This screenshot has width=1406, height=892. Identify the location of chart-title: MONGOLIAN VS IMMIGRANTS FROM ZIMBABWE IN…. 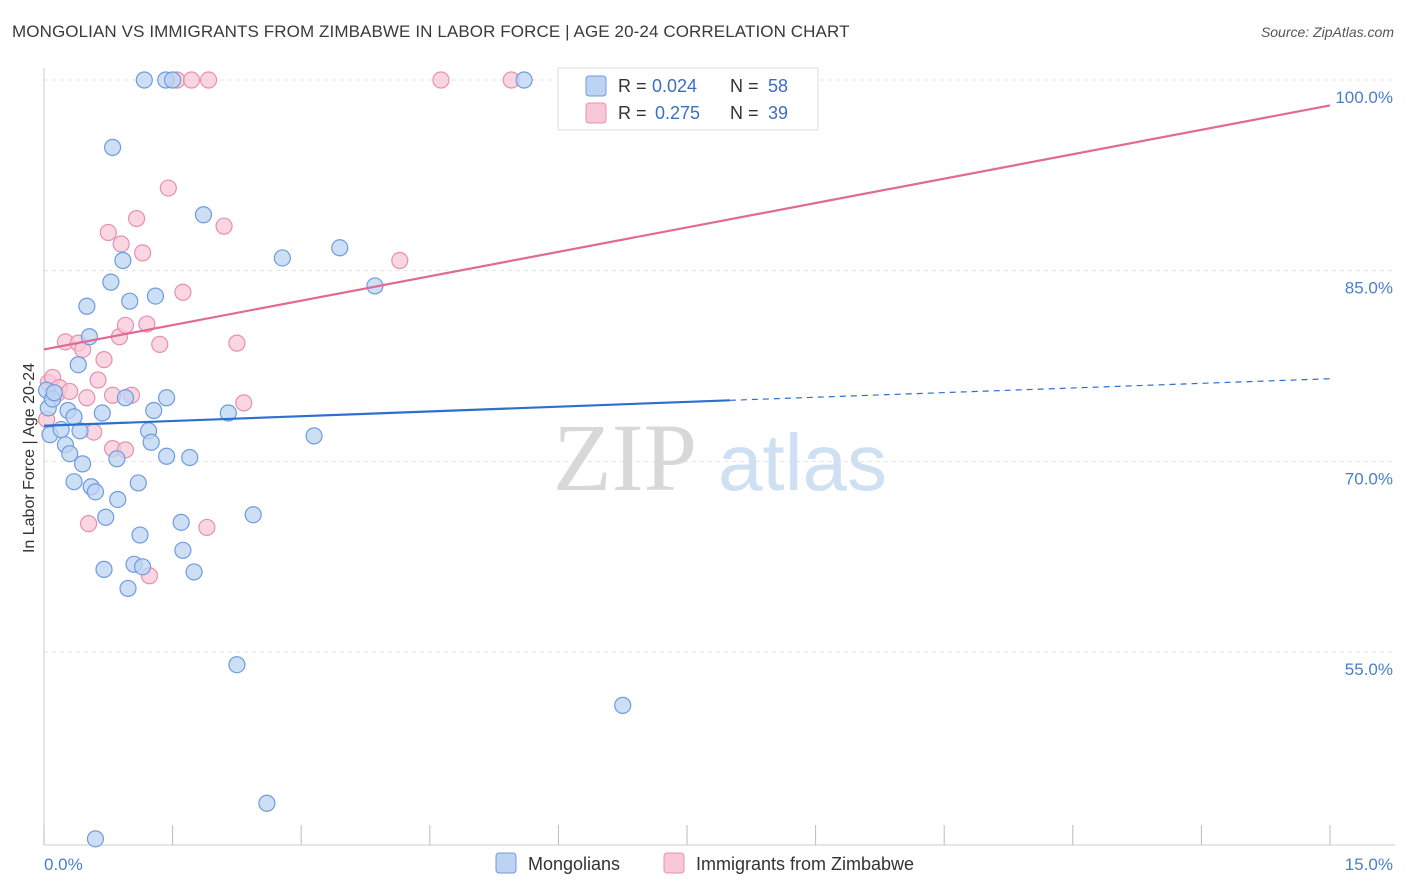
(431, 31).